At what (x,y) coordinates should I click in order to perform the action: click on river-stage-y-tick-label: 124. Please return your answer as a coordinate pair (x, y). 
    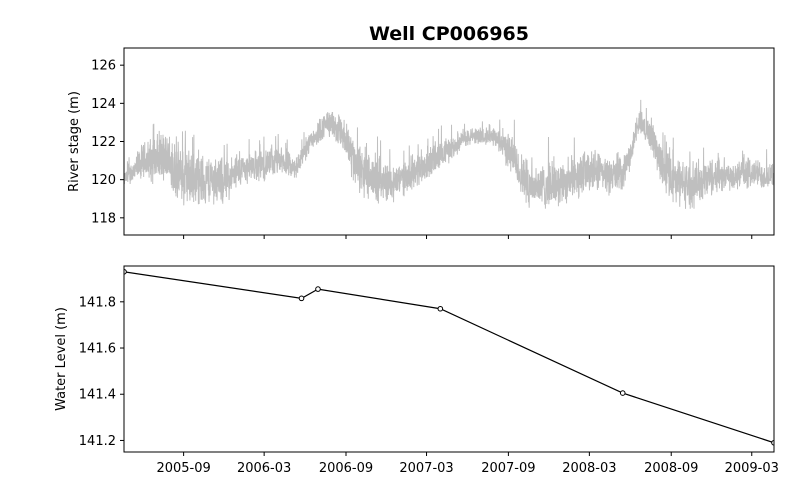
    Looking at the image, I should click on (103, 104).